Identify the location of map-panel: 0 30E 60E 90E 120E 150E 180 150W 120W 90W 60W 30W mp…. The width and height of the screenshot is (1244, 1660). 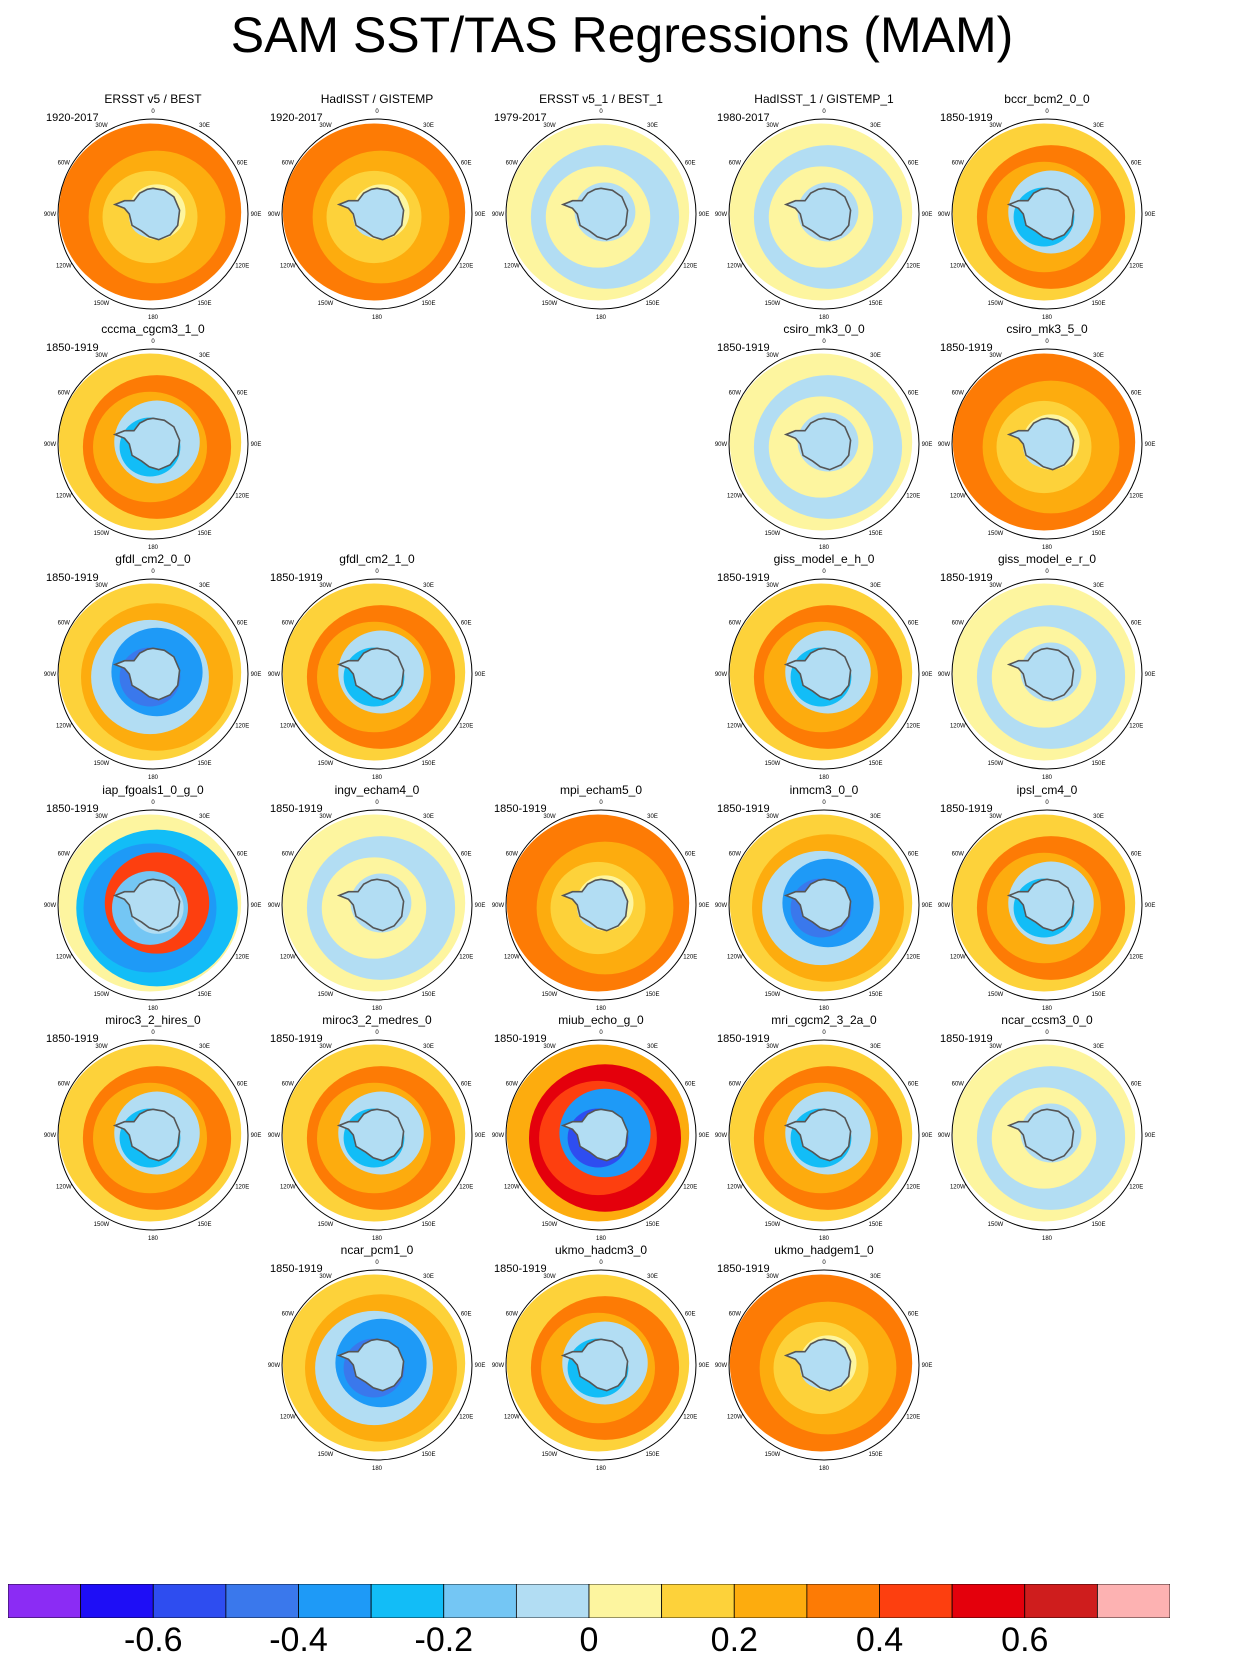
(601, 901).